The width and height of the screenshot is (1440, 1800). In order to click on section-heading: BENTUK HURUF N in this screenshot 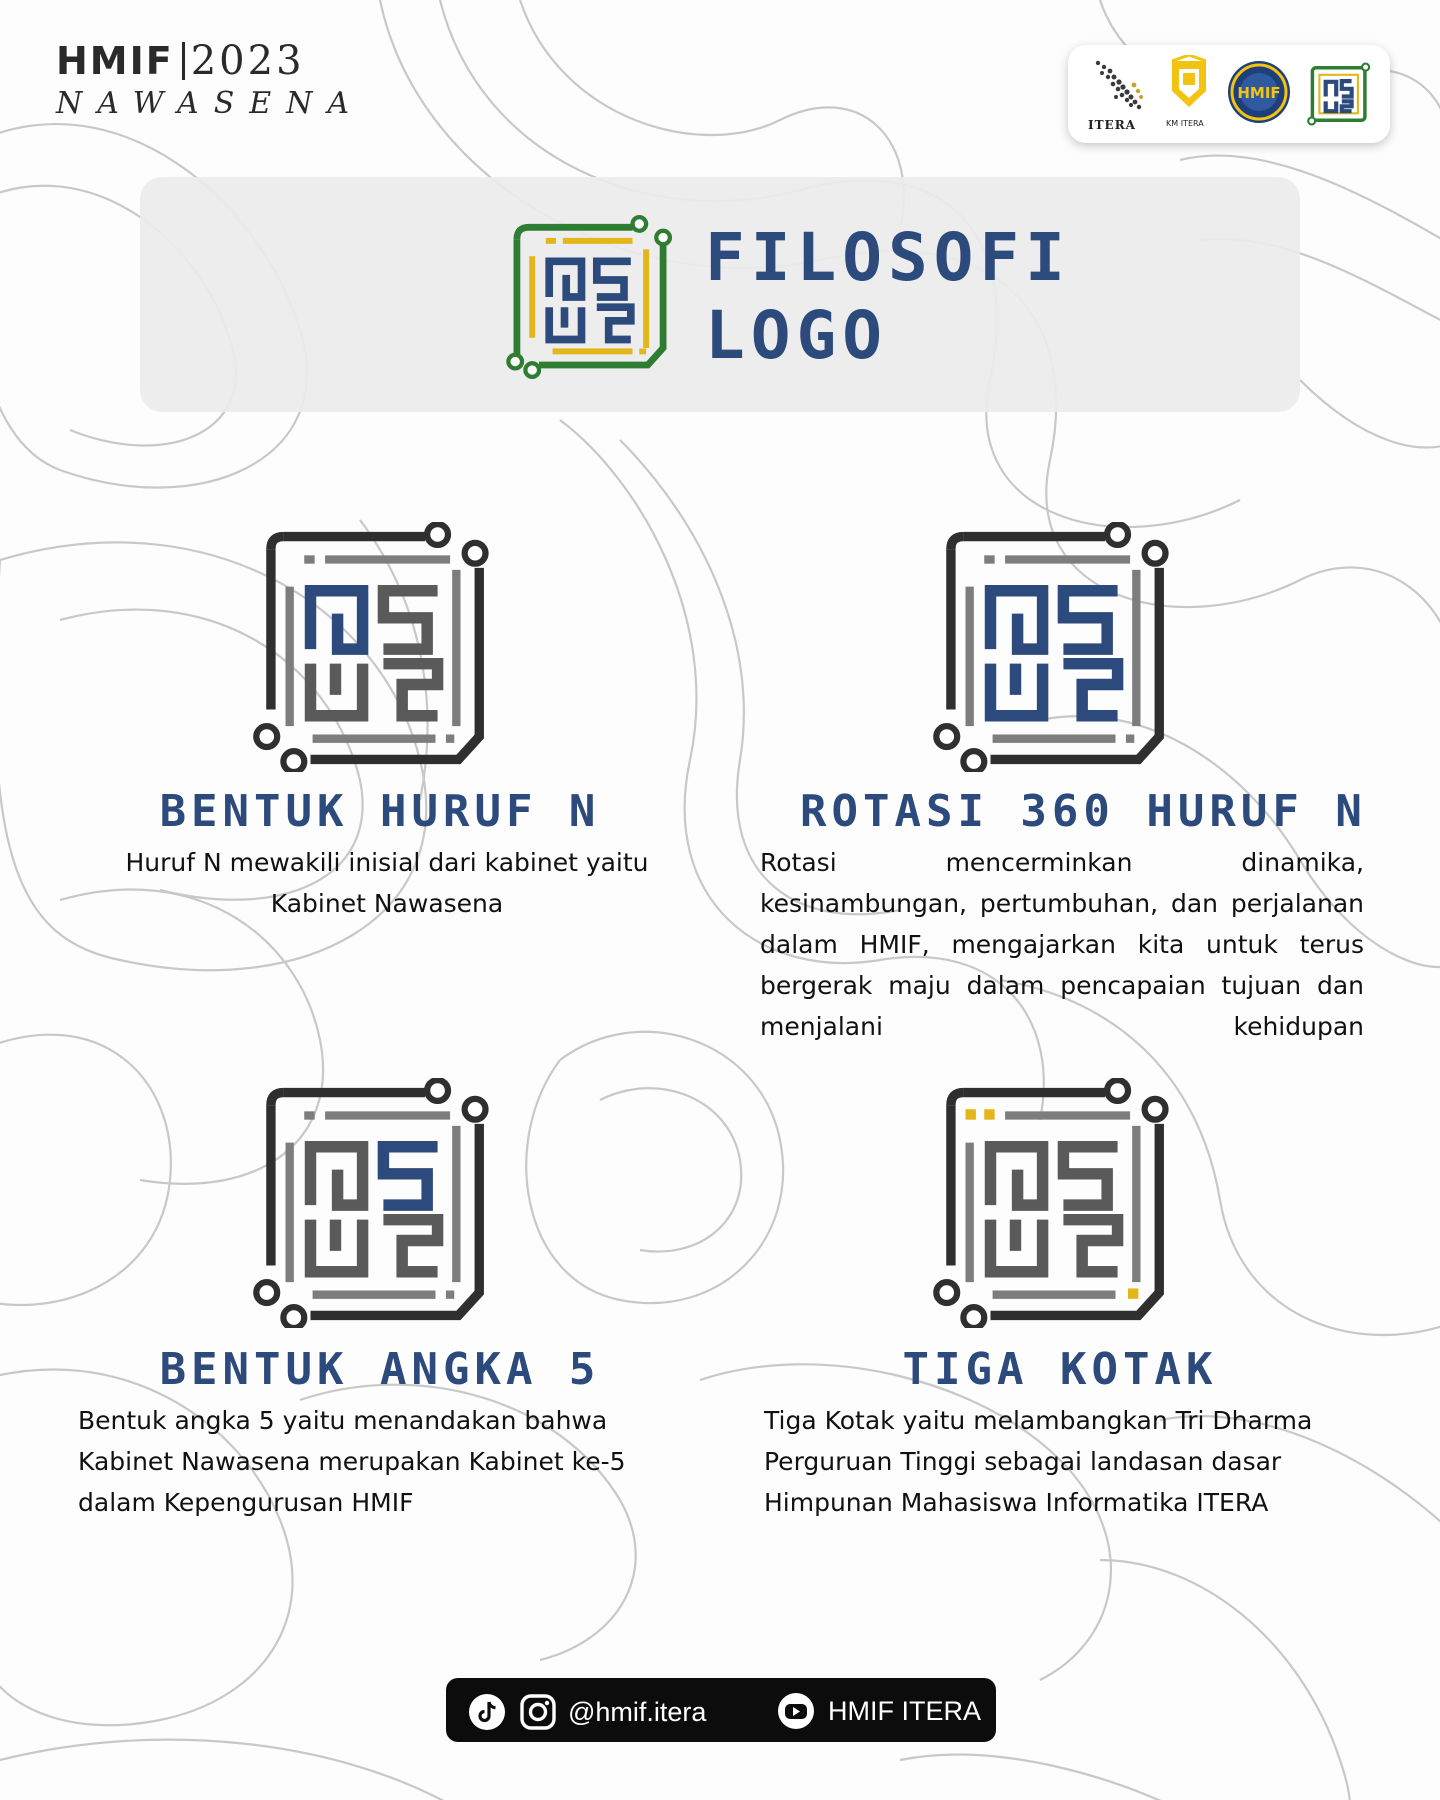, I will do `click(380, 811)`.